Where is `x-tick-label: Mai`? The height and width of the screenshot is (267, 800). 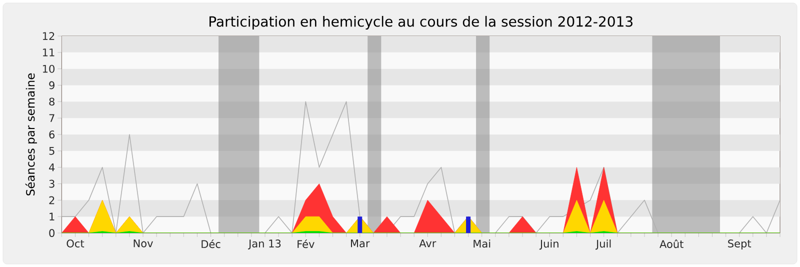 x-tick-label: Mai is located at coordinates (482, 244).